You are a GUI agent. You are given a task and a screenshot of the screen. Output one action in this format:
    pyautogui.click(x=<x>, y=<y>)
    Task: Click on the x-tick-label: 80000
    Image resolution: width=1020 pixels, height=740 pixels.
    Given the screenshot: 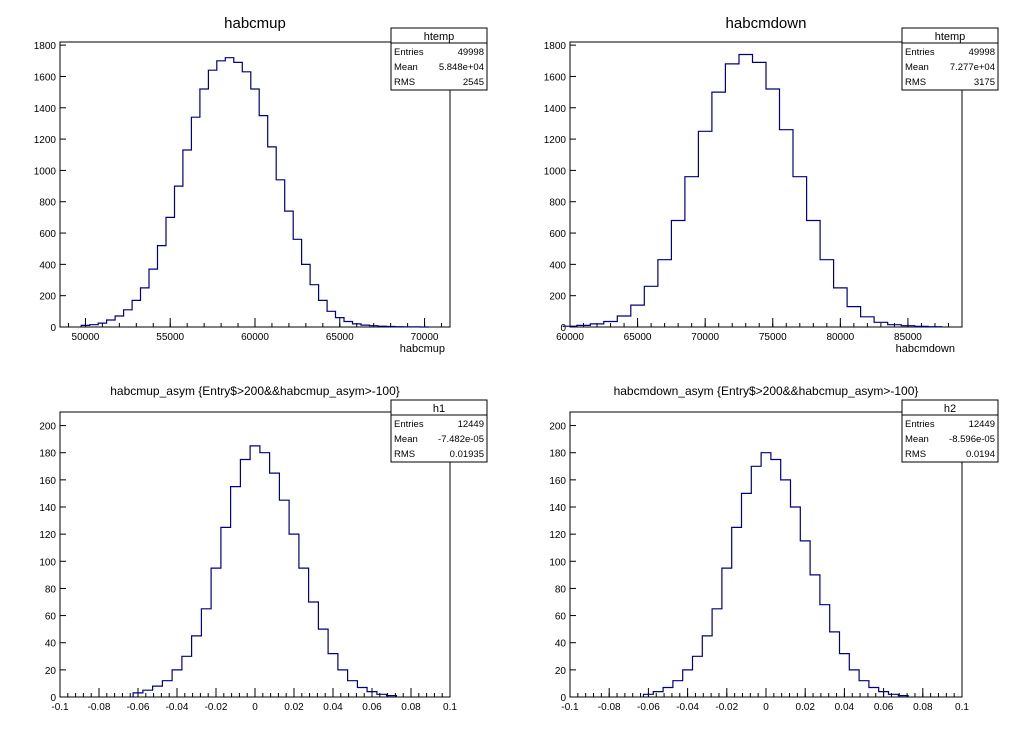 What is the action you would take?
    pyautogui.click(x=840, y=337)
    